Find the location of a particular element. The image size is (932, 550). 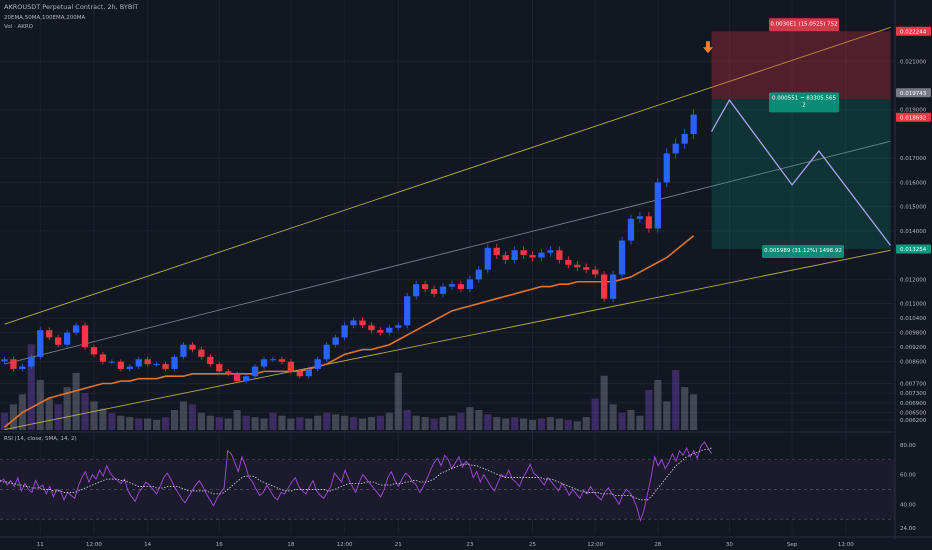

stop-loss-zone is located at coordinates (801, 65).